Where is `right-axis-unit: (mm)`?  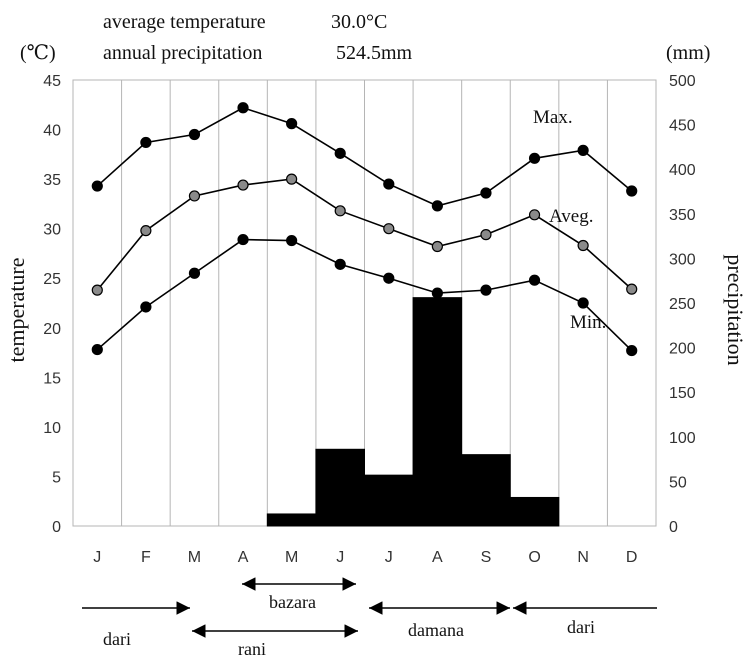 right-axis-unit: (mm) is located at coordinates (688, 53).